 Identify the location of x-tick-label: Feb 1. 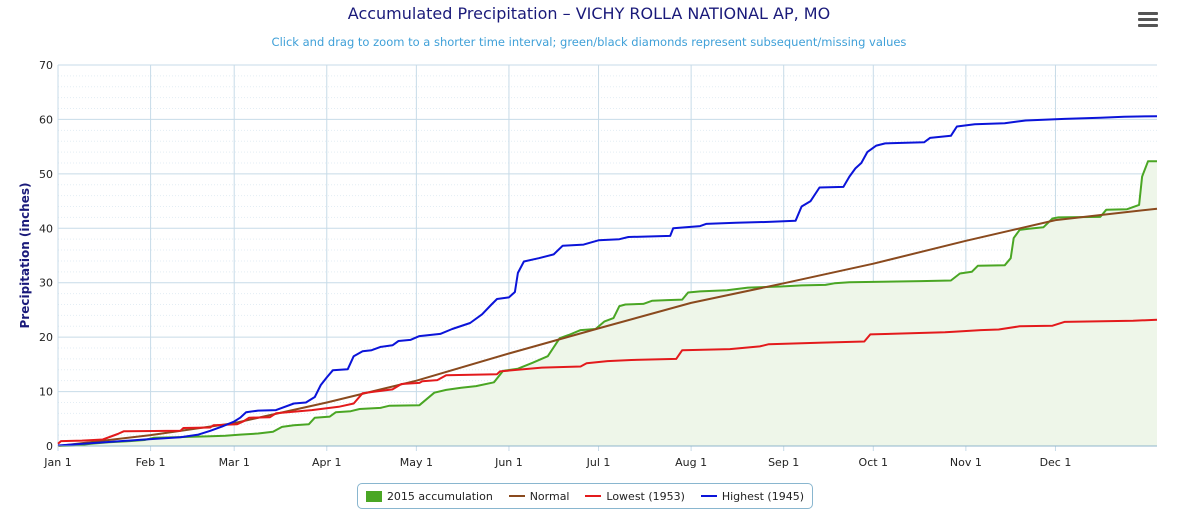
(151, 462).